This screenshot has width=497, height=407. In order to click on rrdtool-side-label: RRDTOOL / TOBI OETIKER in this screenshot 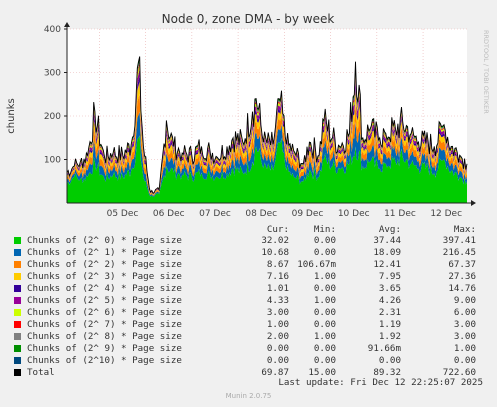, I will do `click(486, 72)`.